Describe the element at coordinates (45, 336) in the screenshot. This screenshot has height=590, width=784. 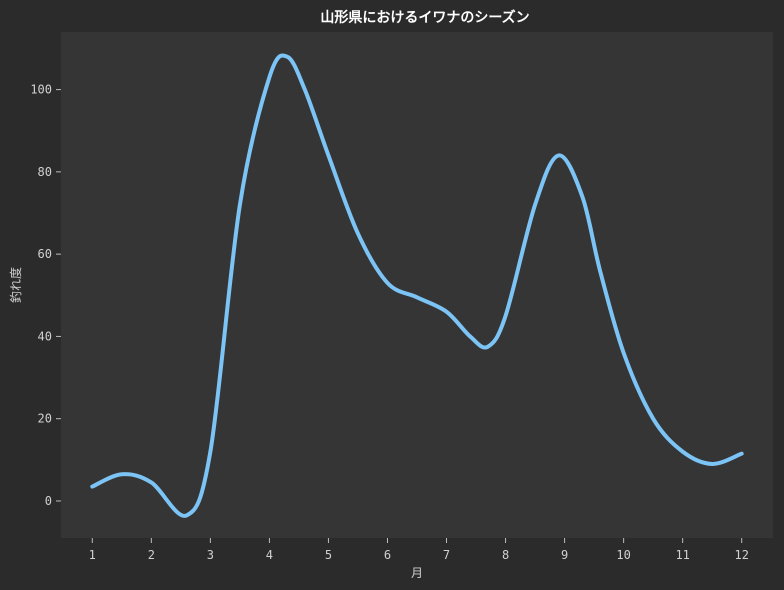
I see `y-tick-label: 40` at that location.